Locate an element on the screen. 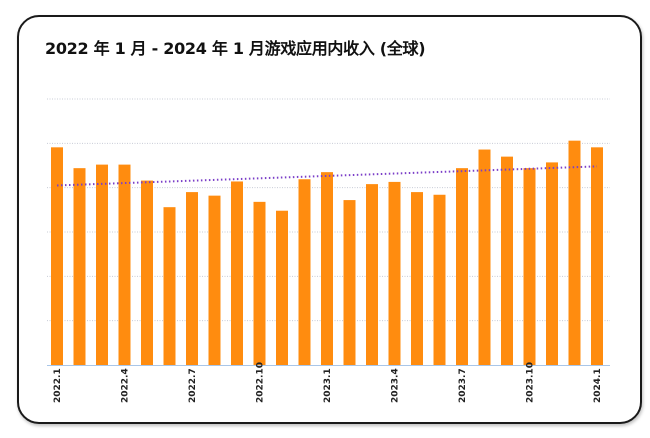 The width and height of the screenshot is (650, 438). bar-2022.5 is located at coordinates (147, 272).